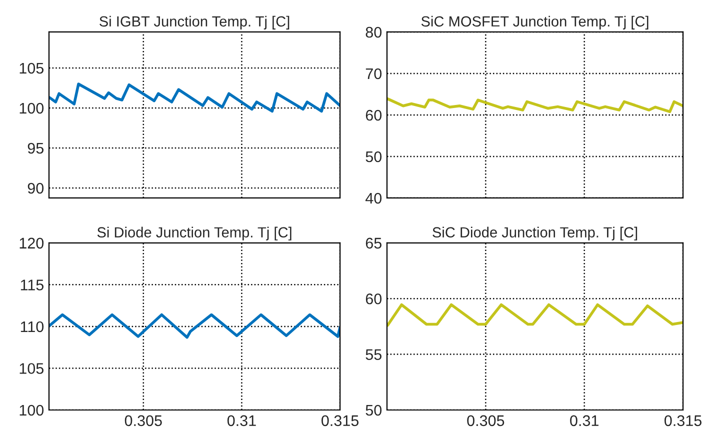 This screenshot has width=704, height=434. I want to click on chart-title: SiC MOSFET Junction Temp. Tj [C], so click(534, 23).